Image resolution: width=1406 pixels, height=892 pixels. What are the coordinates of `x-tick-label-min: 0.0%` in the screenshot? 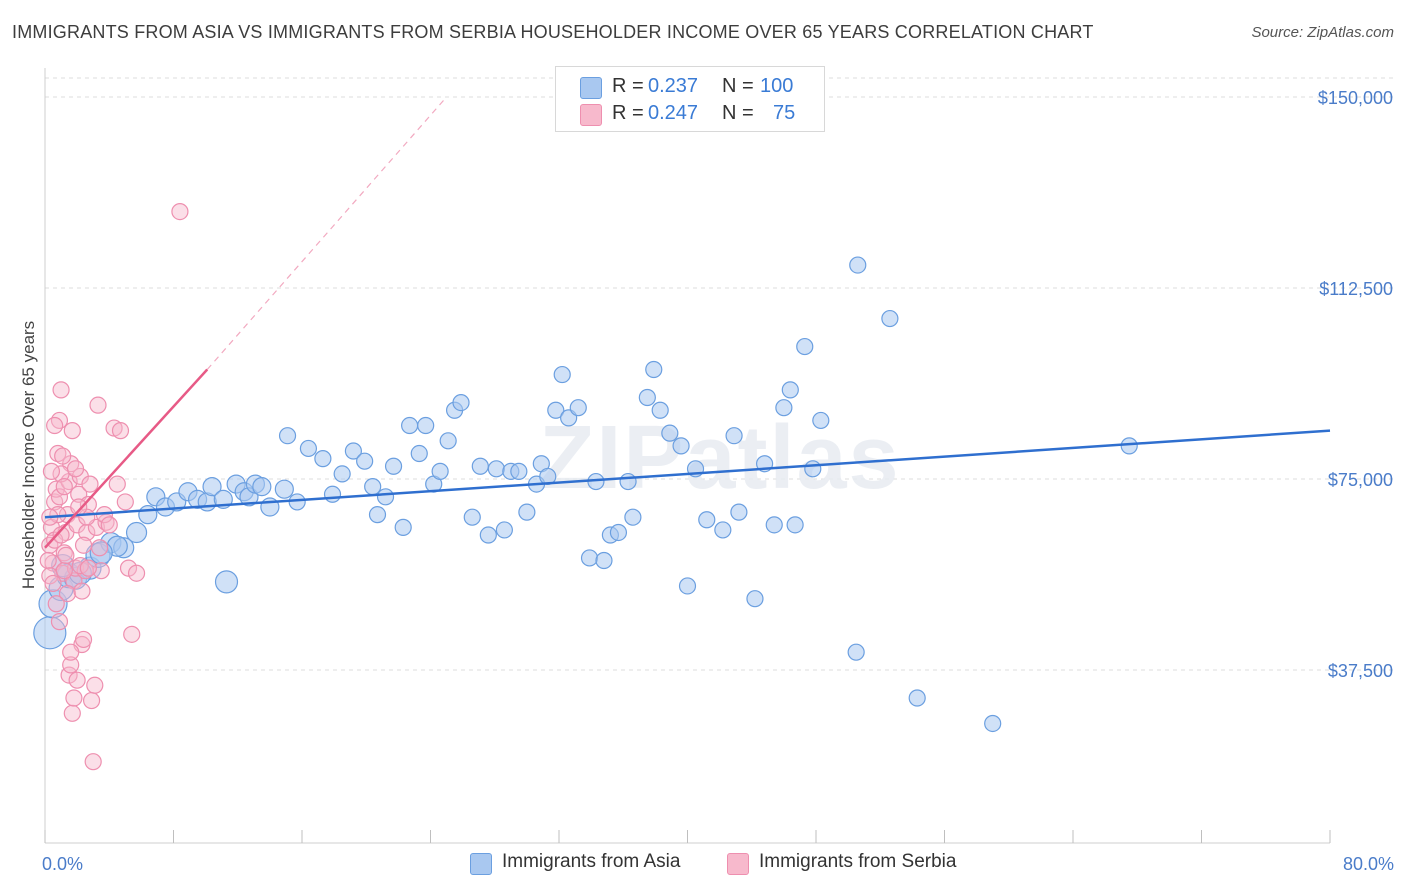 It's located at (62, 864).